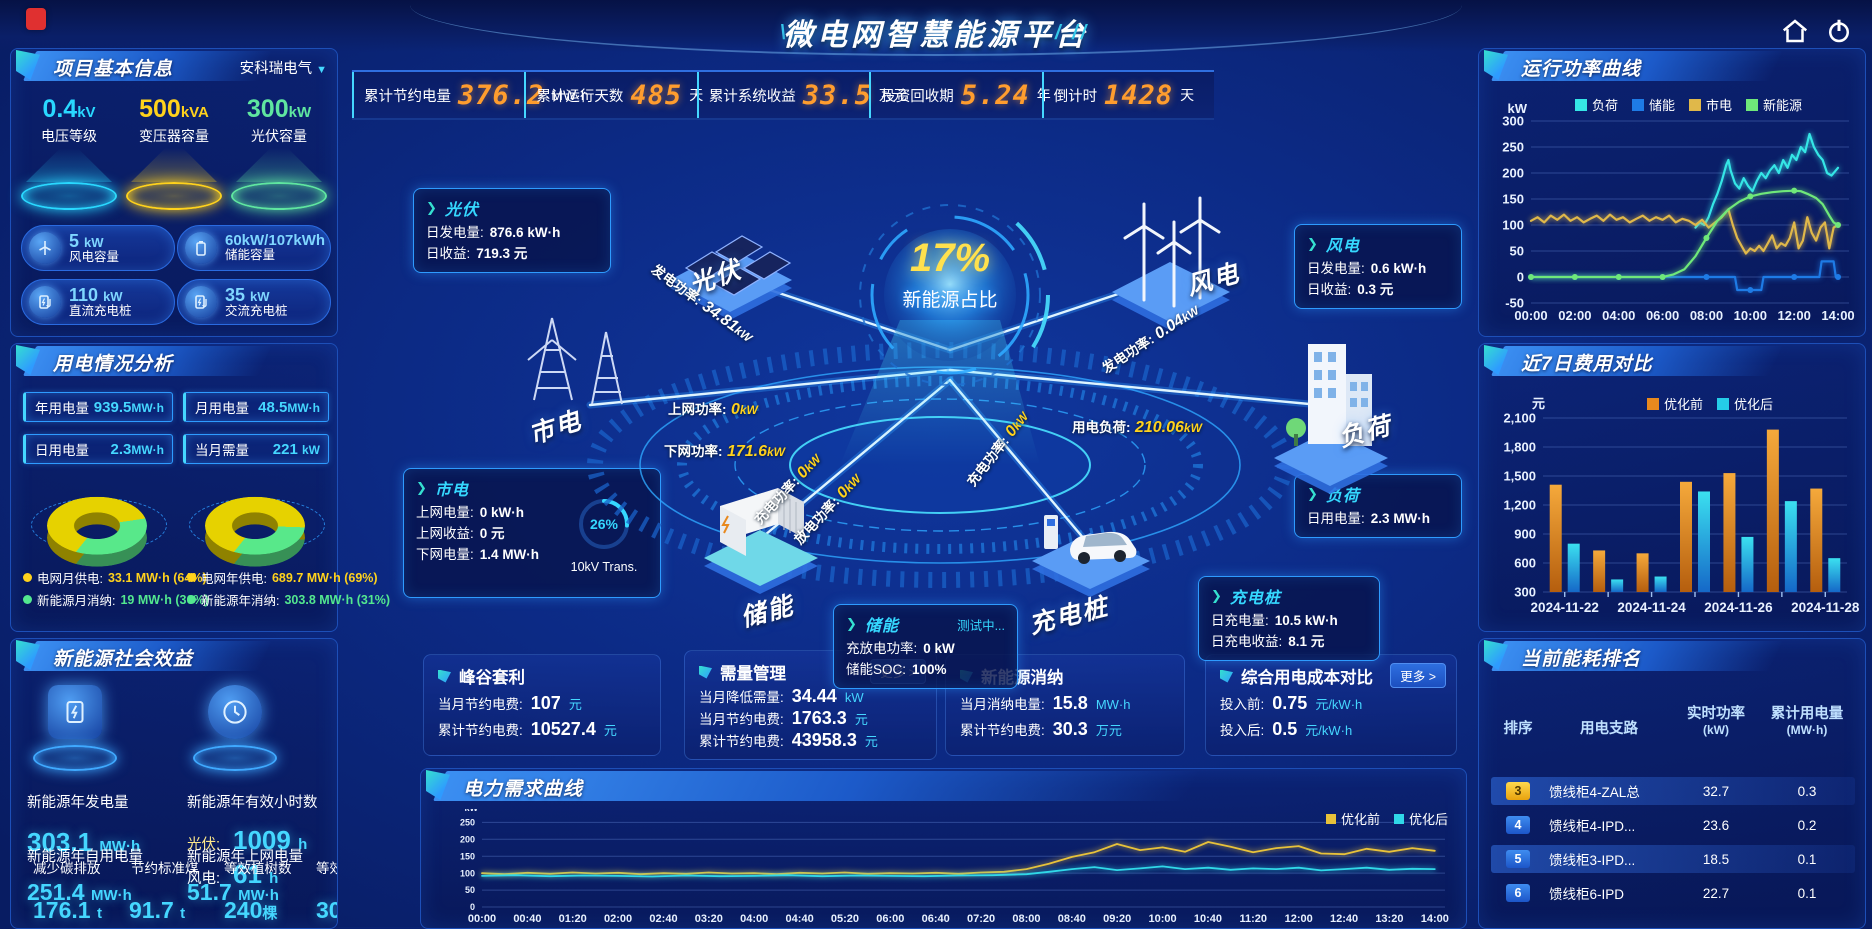  What do you see at coordinates (709, 919) in the screenshot?
I see `svg-text: 03:20` at bounding box center [709, 919].